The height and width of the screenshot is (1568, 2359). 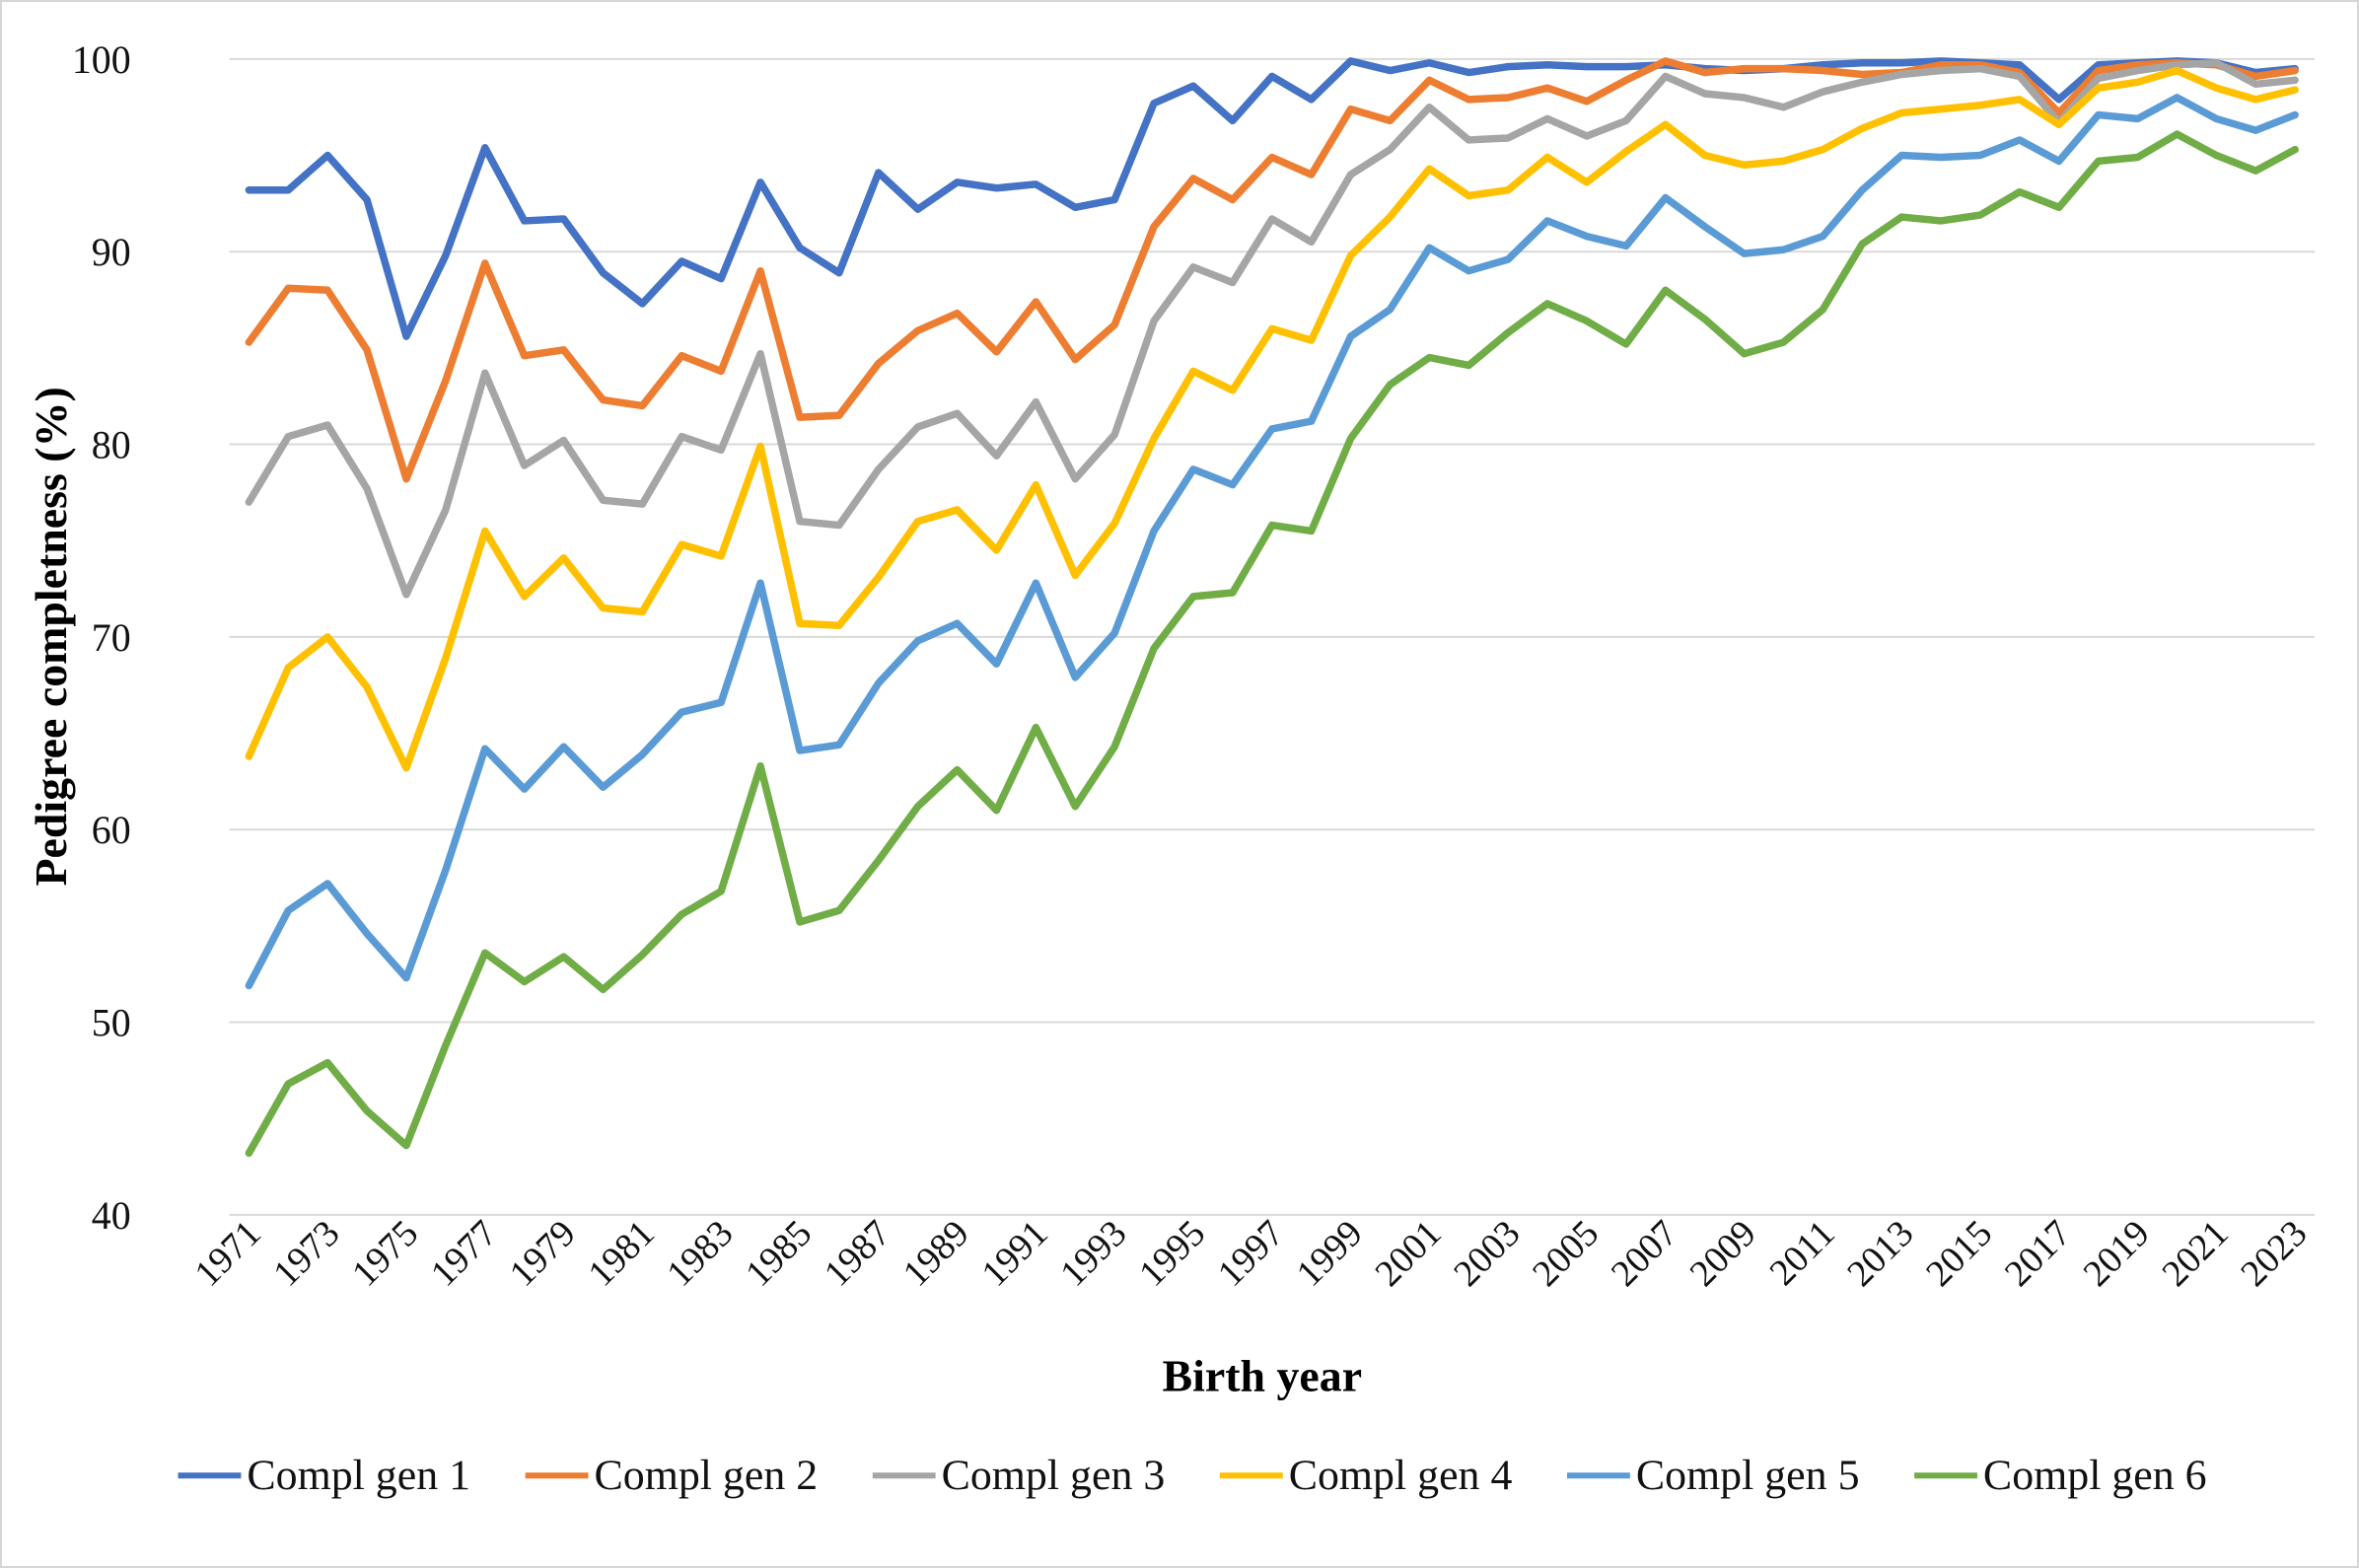 I want to click on legend-item-6: Compl gen 6, so click(x=2060, y=1475).